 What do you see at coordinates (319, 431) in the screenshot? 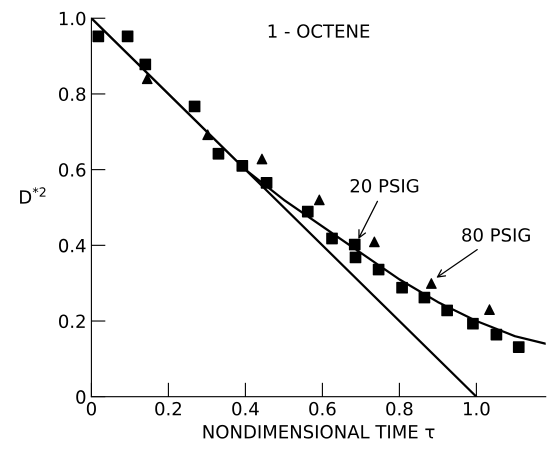
I see `x-axis-title: NONDIMENSIONAL TIME τ` at bounding box center [319, 431].